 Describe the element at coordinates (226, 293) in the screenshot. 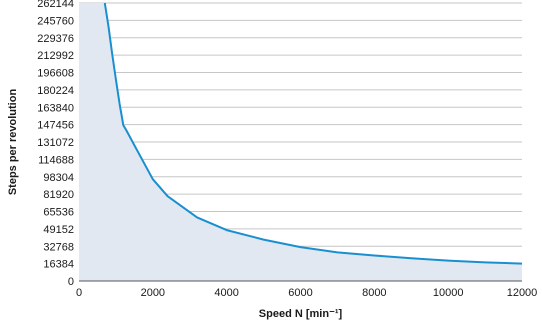

I see `x-tick-label: 4000` at that location.